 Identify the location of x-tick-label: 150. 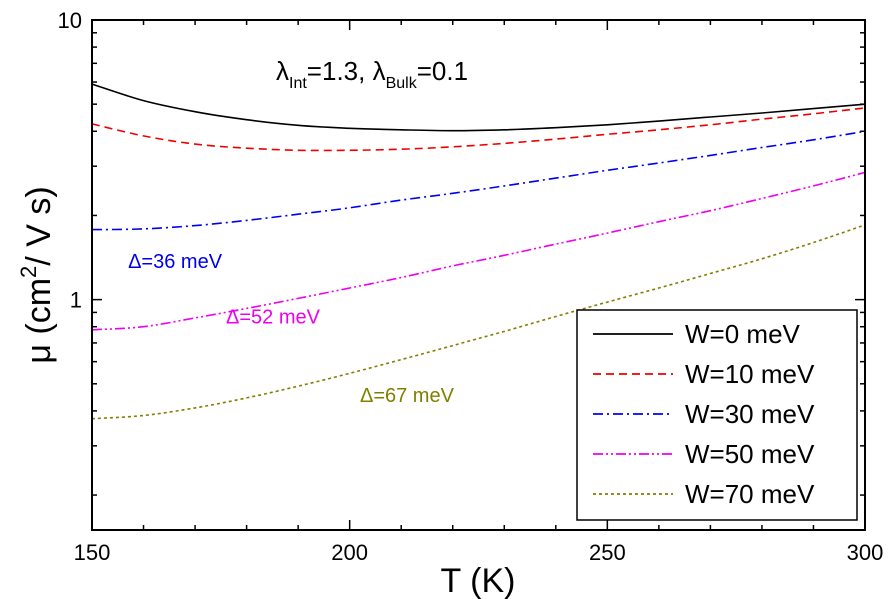
(92, 552).